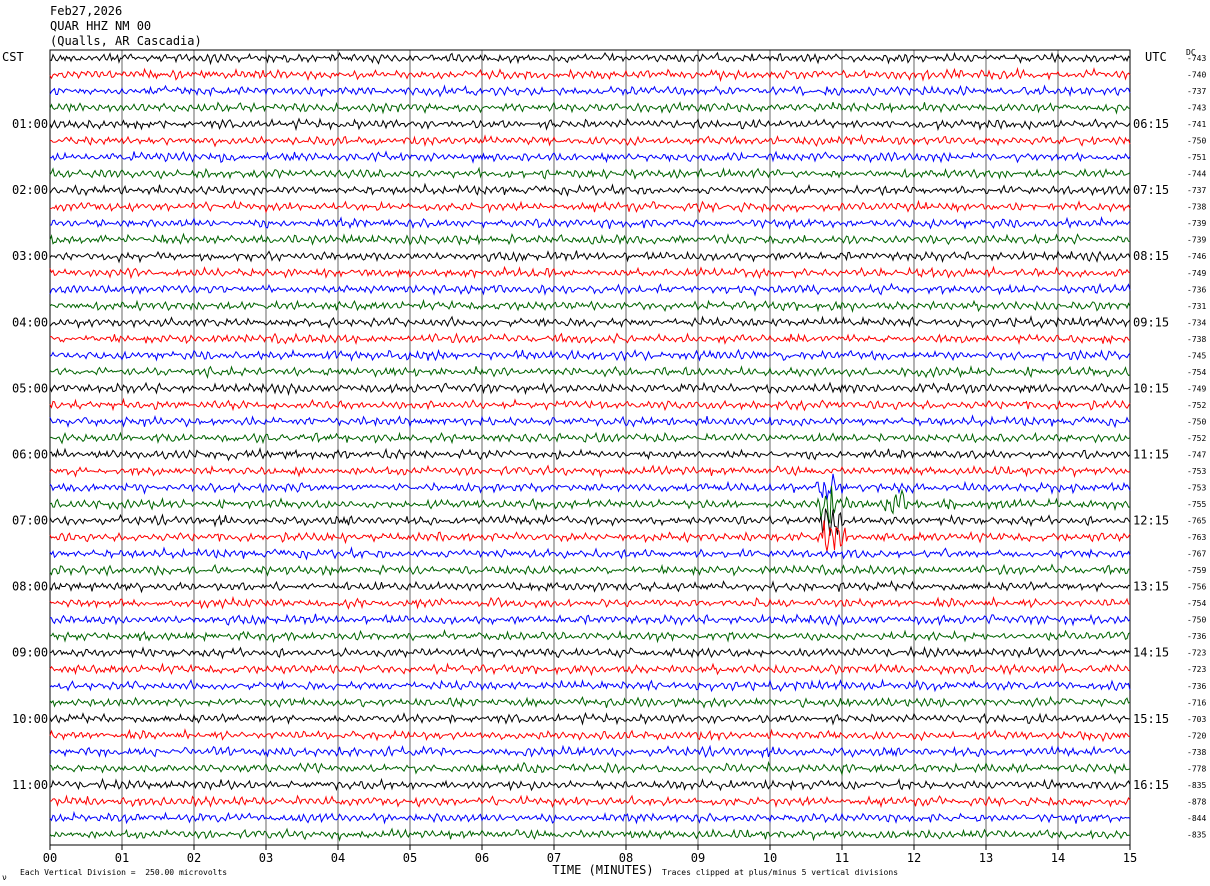  I want to click on right-hour-label: 15:15, so click(1151, 719).